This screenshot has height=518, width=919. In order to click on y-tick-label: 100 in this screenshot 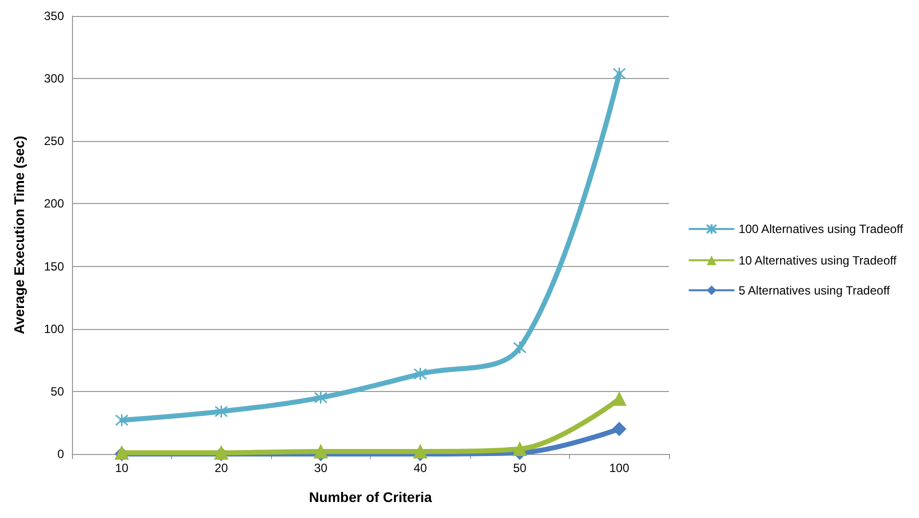, I will do `click(54, 329)`.